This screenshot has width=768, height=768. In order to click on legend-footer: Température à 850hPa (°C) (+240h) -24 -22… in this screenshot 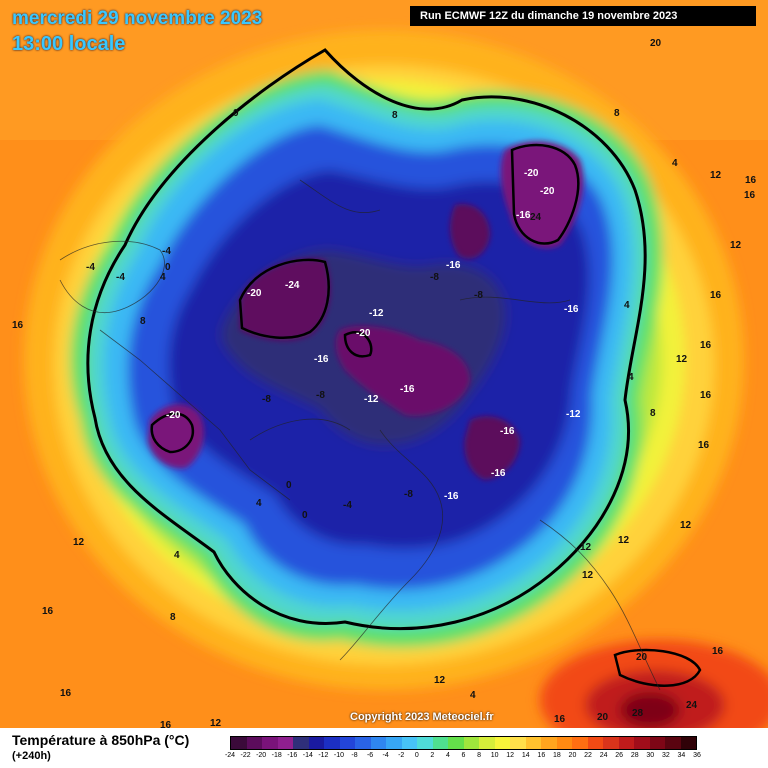, I will do `click(384, 748)`.